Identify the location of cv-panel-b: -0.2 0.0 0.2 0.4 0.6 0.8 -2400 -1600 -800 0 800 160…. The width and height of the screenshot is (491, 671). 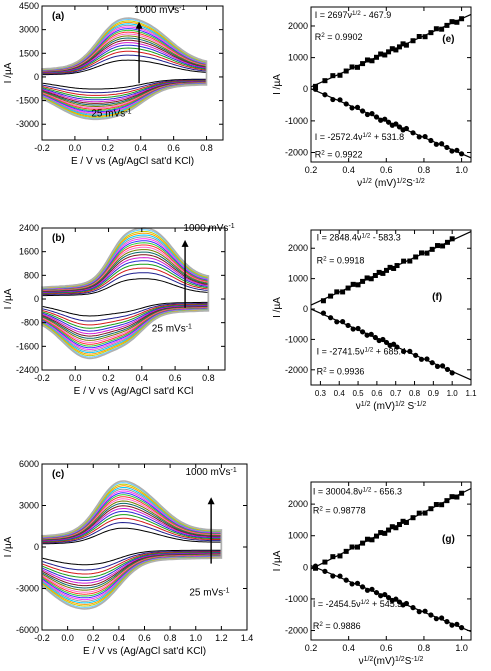
(119, 309).